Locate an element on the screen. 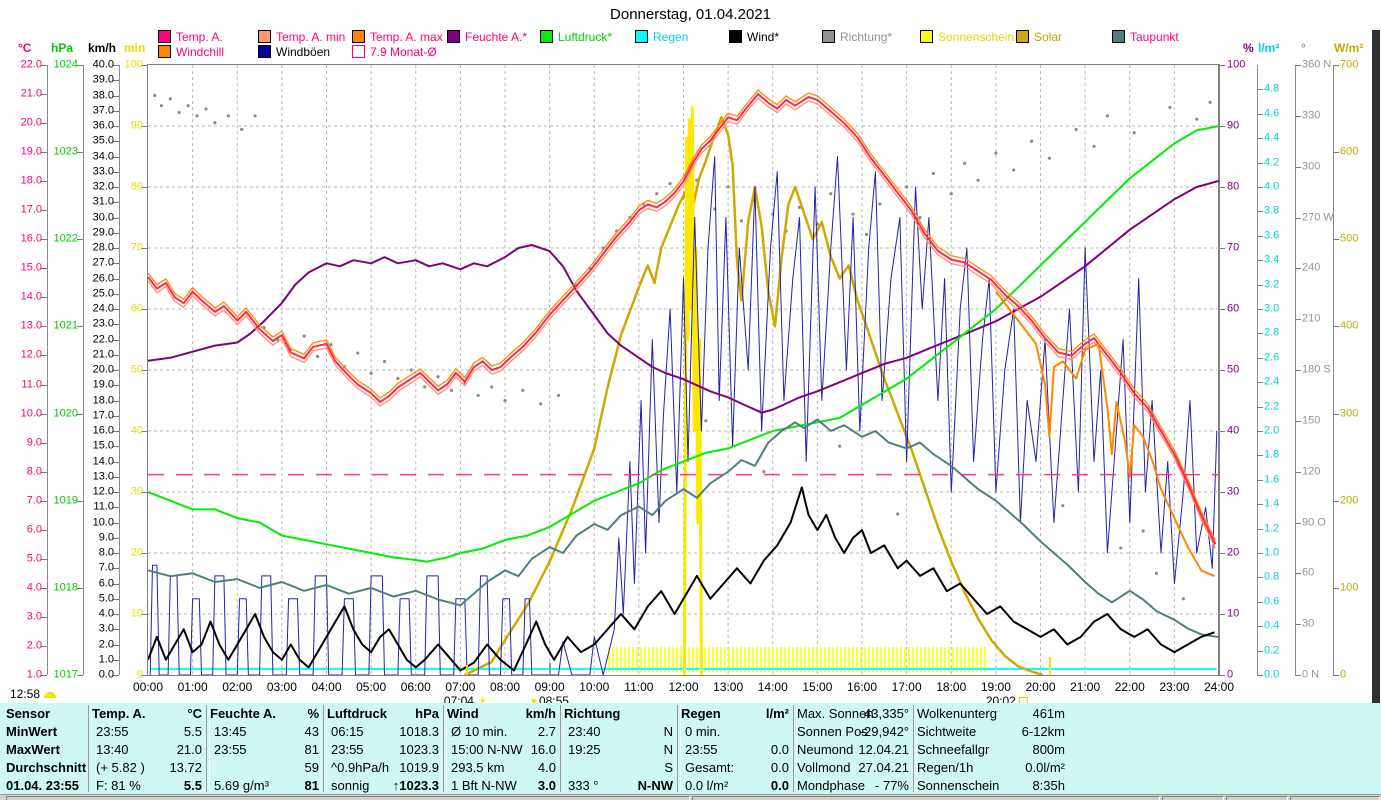 The height and width of the screenshot is (800, 1381). x-axis-label: 06:00 is located at coordinates (415, 687).